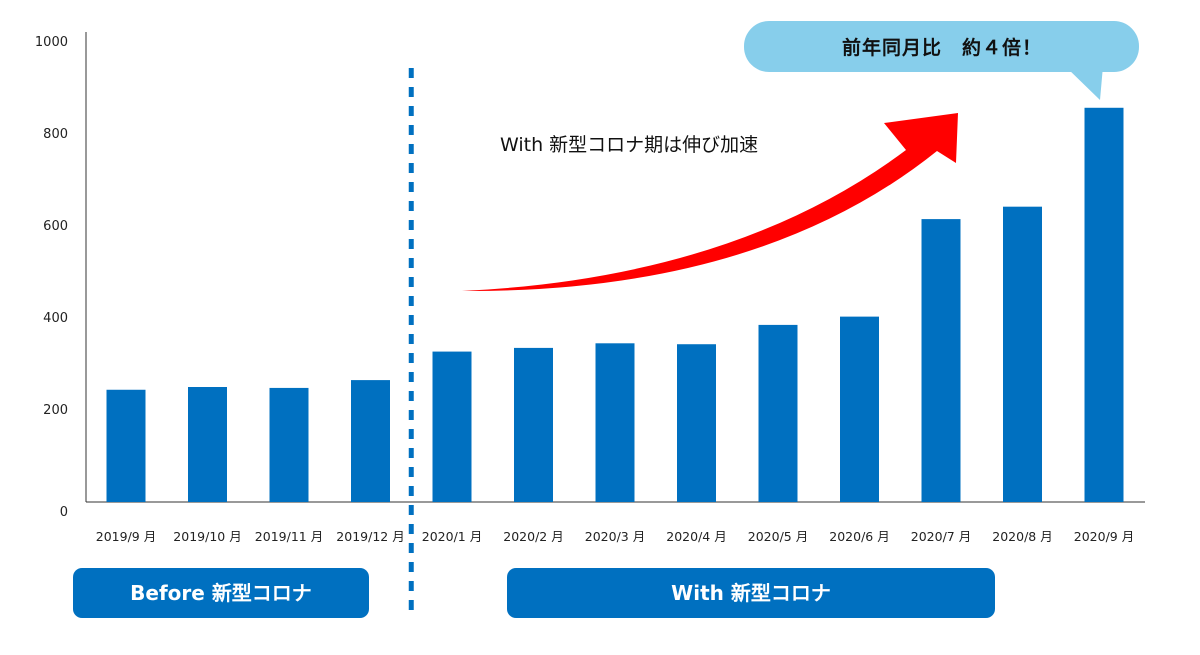 The height and width of the screenshot is (655, 1200). I want to click on x-tick-label: 2020/9 月, so click(1104, 536).